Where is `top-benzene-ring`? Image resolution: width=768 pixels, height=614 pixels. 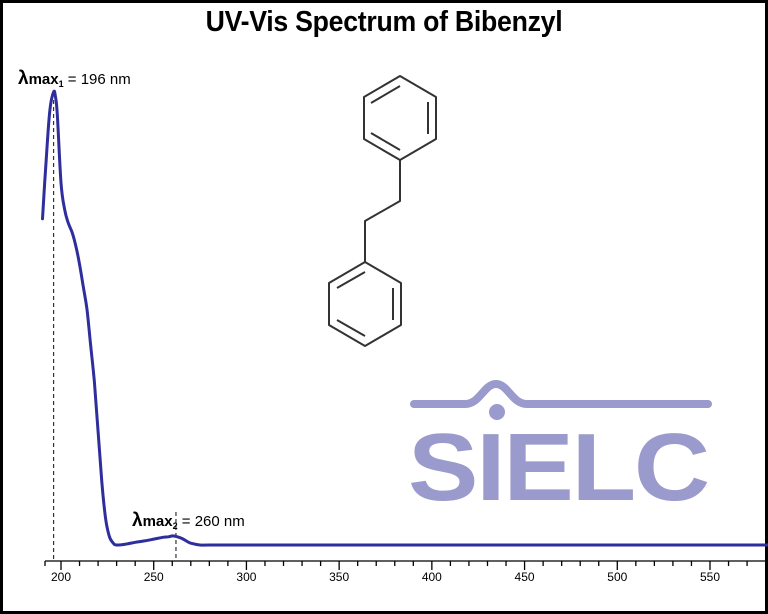 top-benzene-ring is located at coordinates (400, 118).